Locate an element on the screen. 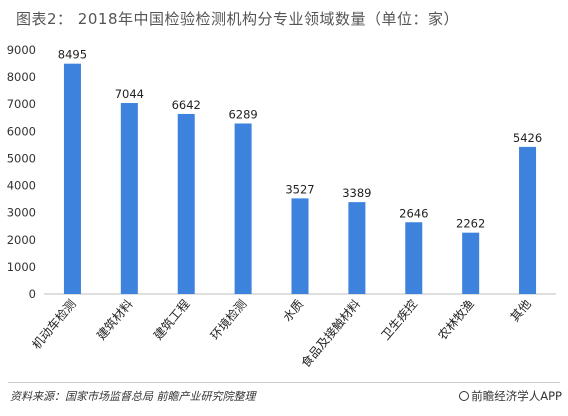  y-tick-label: 2000 is located at coordinates (21, 240).